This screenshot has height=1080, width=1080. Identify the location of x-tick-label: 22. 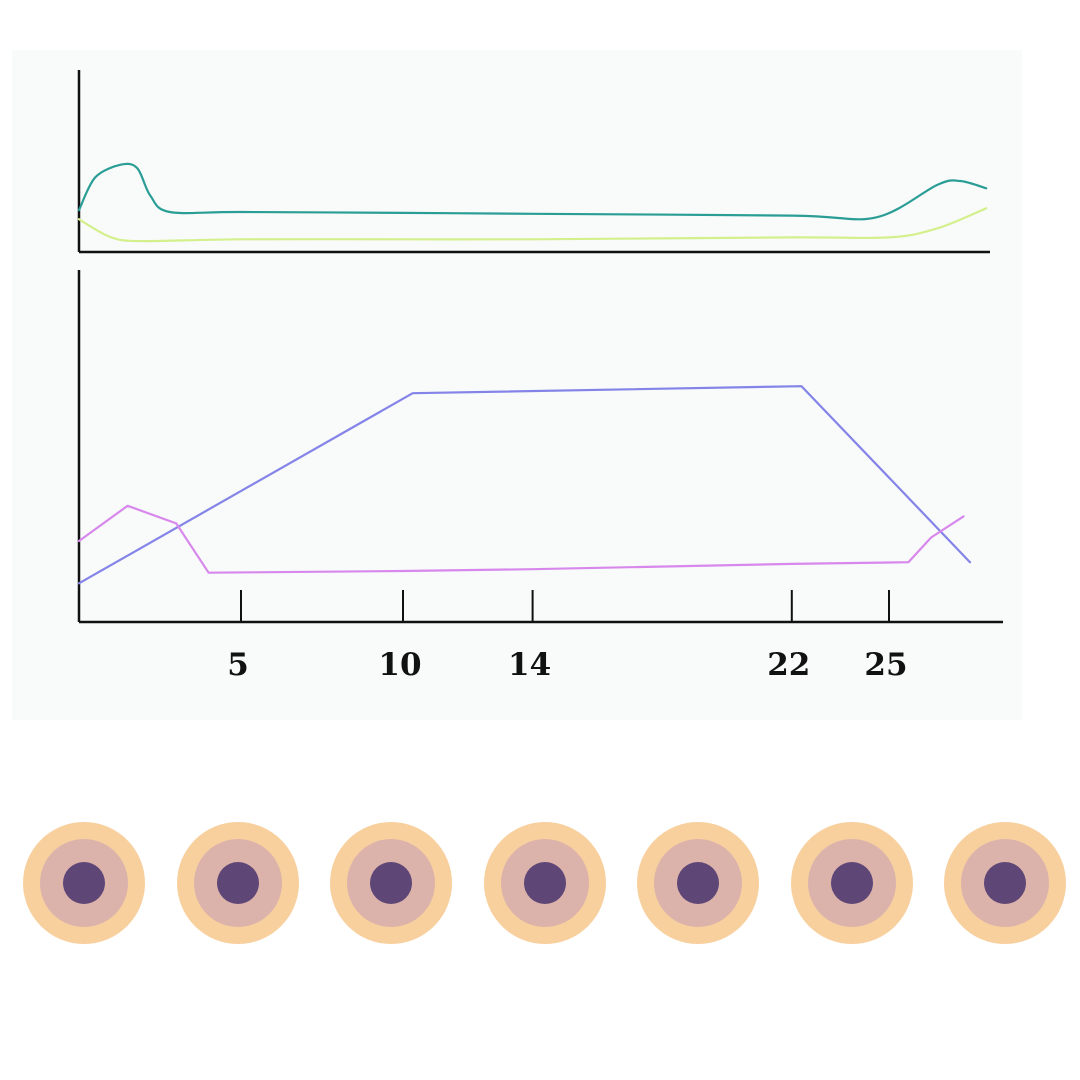
(788, 665).